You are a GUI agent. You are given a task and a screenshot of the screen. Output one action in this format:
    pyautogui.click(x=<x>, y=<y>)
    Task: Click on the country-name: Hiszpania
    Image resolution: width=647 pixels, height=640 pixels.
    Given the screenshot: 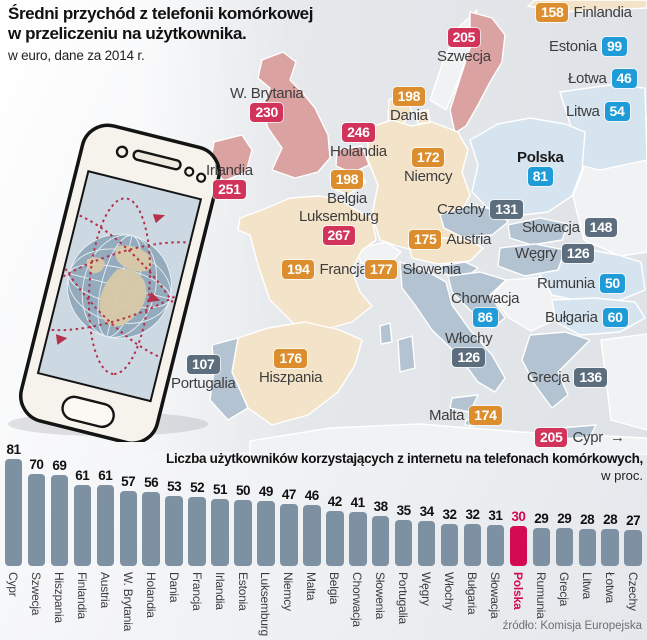 What is the action you would take?
    pyautogui.click(x=291, y=377)
    